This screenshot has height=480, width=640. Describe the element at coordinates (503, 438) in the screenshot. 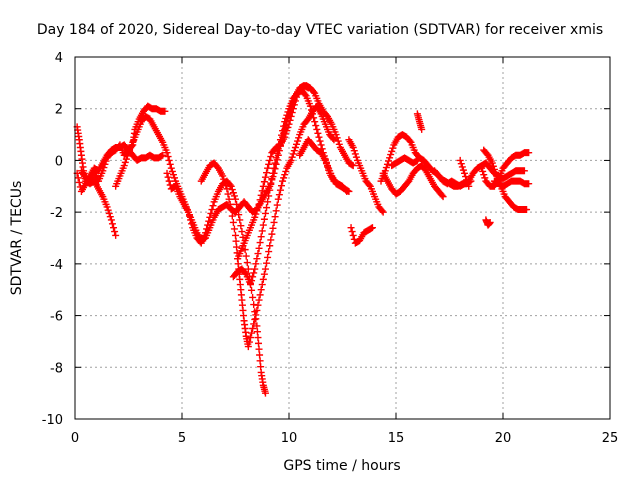

I see `x-tick-label: 20` at that location.